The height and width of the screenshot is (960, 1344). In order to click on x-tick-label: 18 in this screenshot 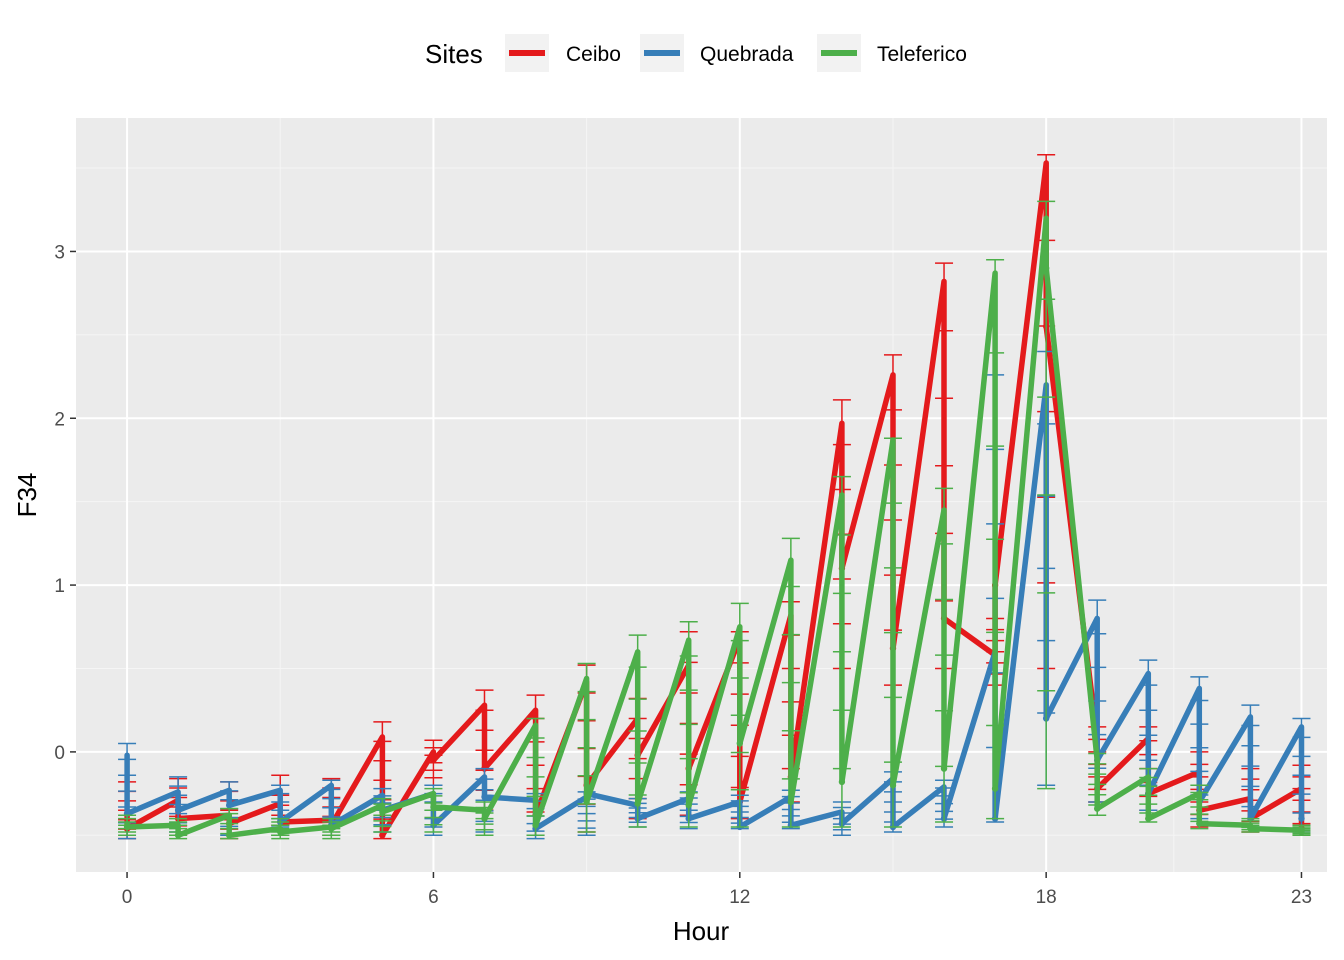, I will do `click(1046, 897)`.